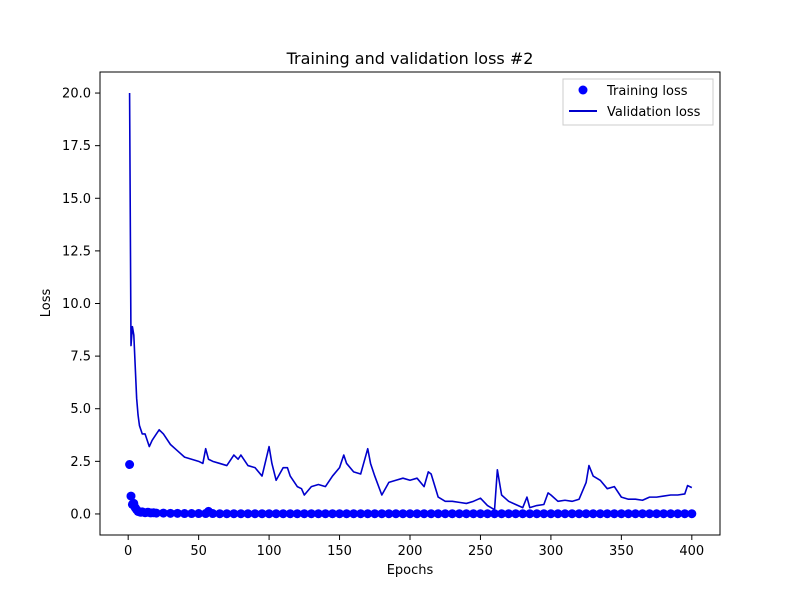 Image resolution: width=800 pixels, height=600 pixels. Describe the element at coordinates (80, 409) in the screenshot. I see `y-tick-label: 5.0` at that location.